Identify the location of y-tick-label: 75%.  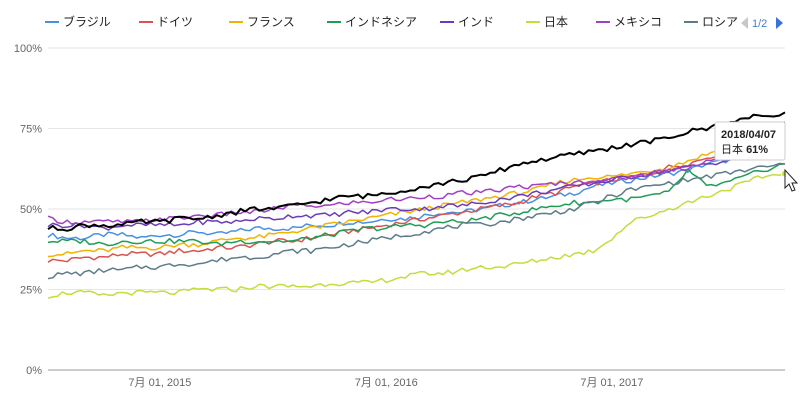
(31, 130).